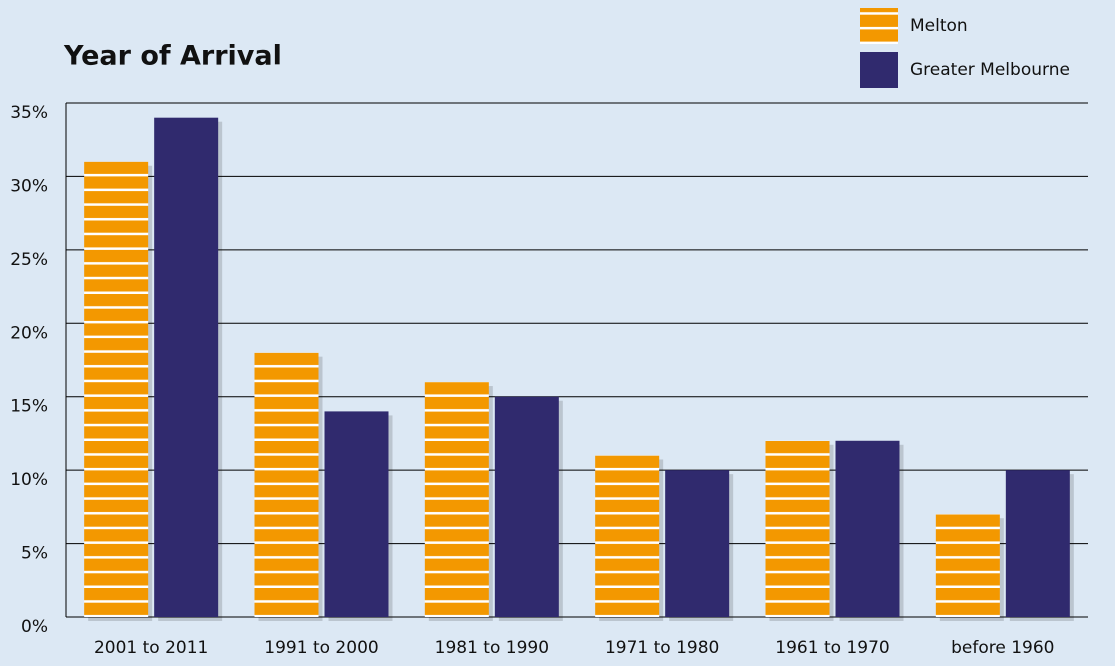  I want to click on y-tick-label: 0%, so click(34, 627).